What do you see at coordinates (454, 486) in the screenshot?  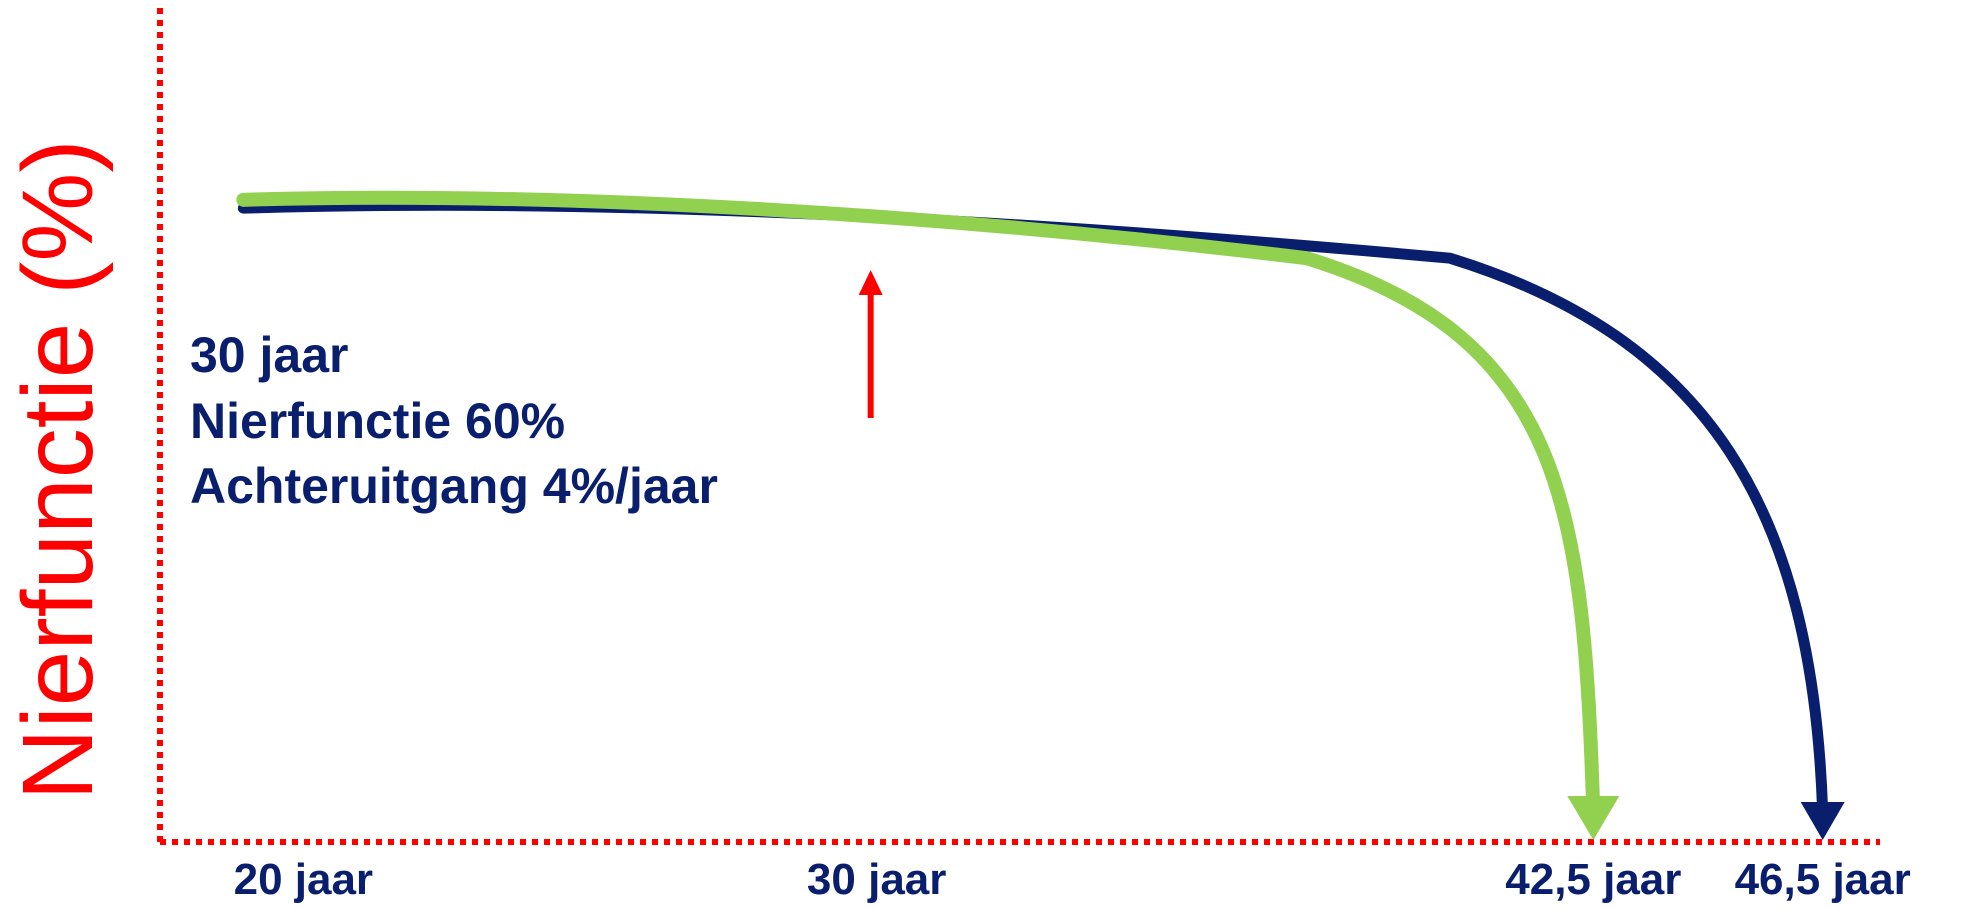 I see `annotation-line-3: Achteruitgang 4%/jaar` at bounding box center [454, 486].